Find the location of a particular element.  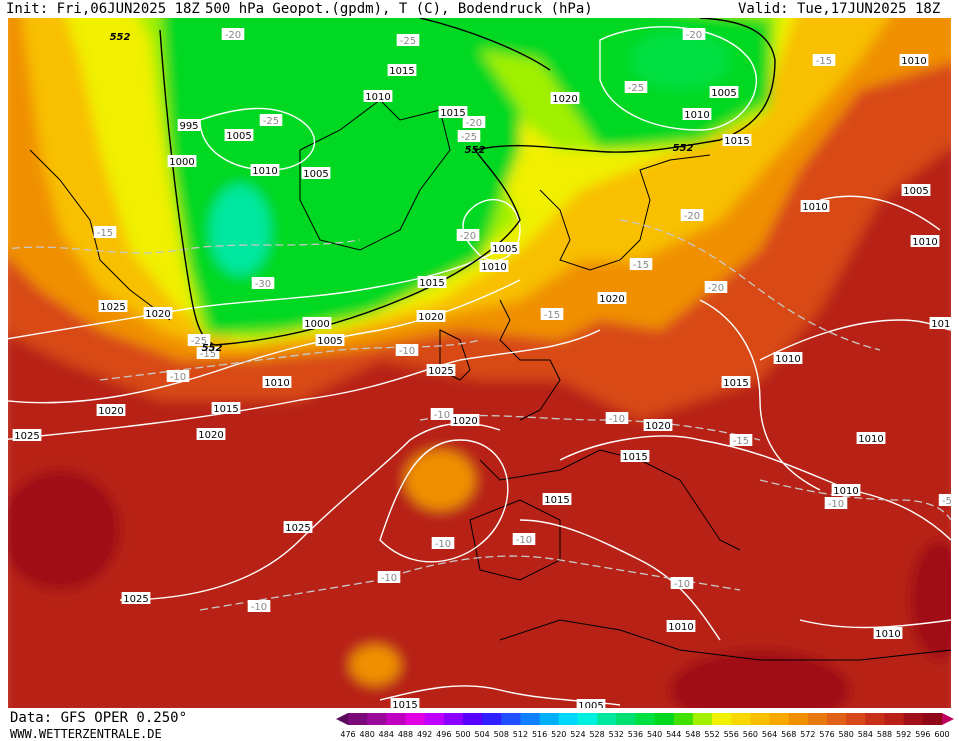

colorbar-tick-label: 508 is located at coordinates (501, 734).